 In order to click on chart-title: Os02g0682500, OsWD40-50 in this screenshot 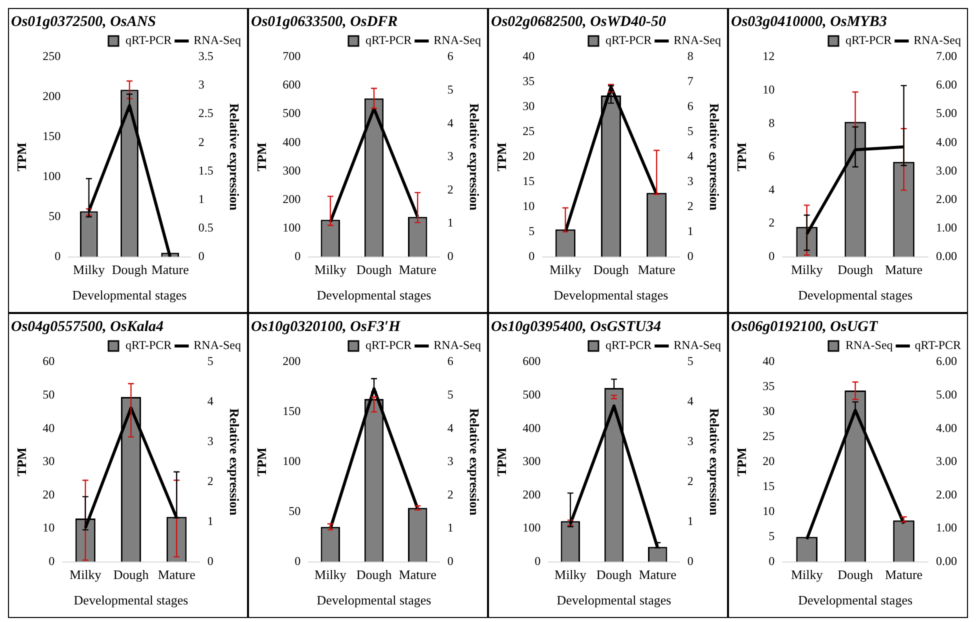, I will do `click(579, 22)`.